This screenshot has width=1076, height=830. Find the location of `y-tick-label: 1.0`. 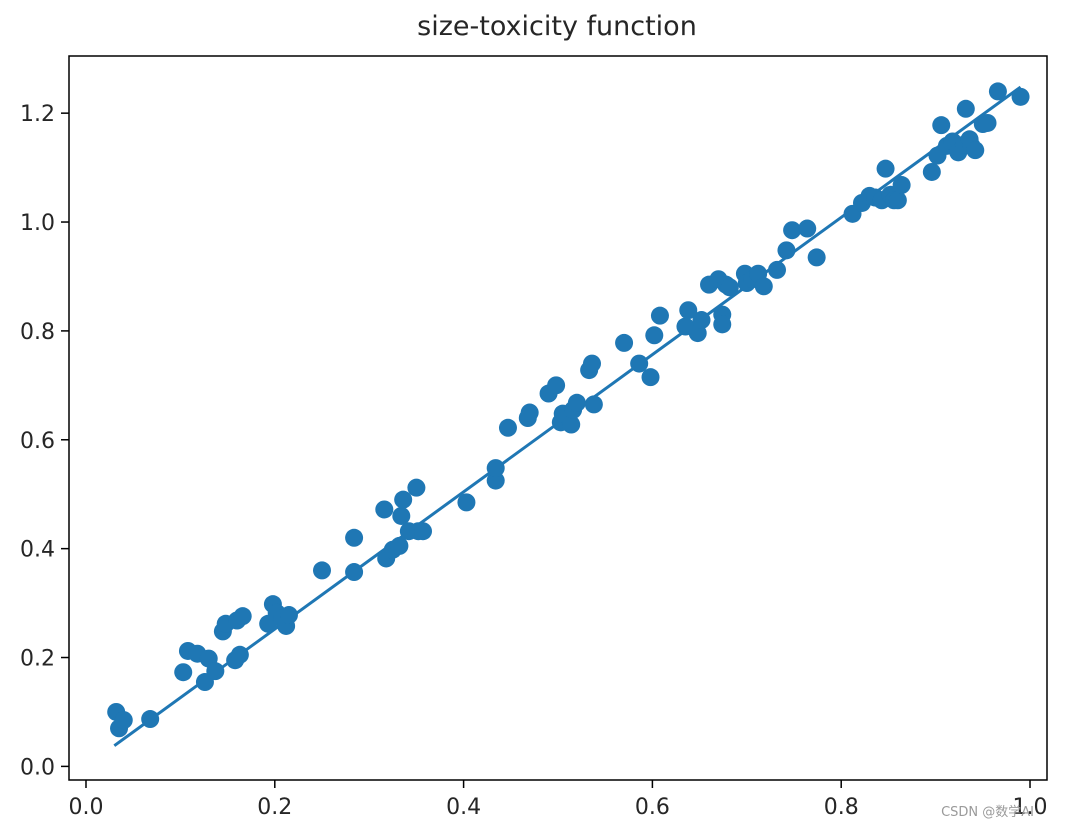

y-tick-label: 1.0 is located at coordinates (37, 223).